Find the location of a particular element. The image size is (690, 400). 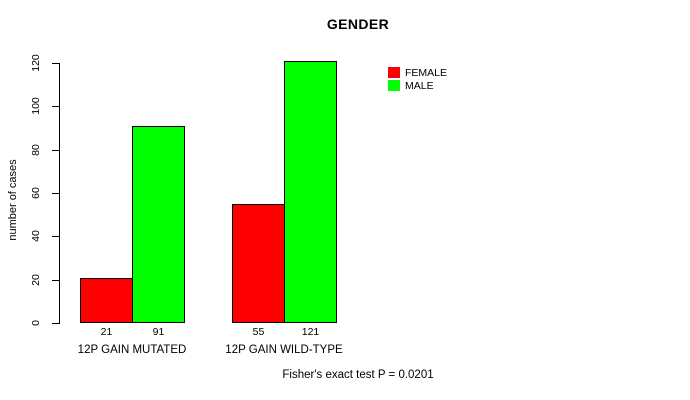

legend: FEMALE MALE is located at coordinates (417, 79).